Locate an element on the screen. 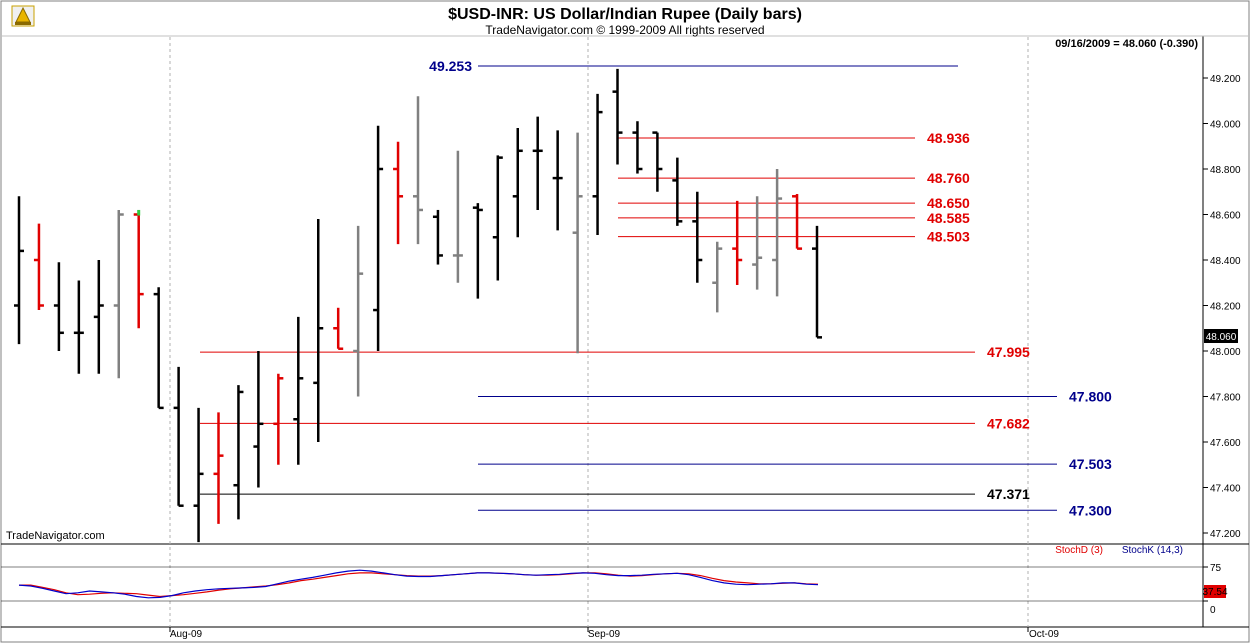  stoch-last-badge is located at coordinates (1215, 591).